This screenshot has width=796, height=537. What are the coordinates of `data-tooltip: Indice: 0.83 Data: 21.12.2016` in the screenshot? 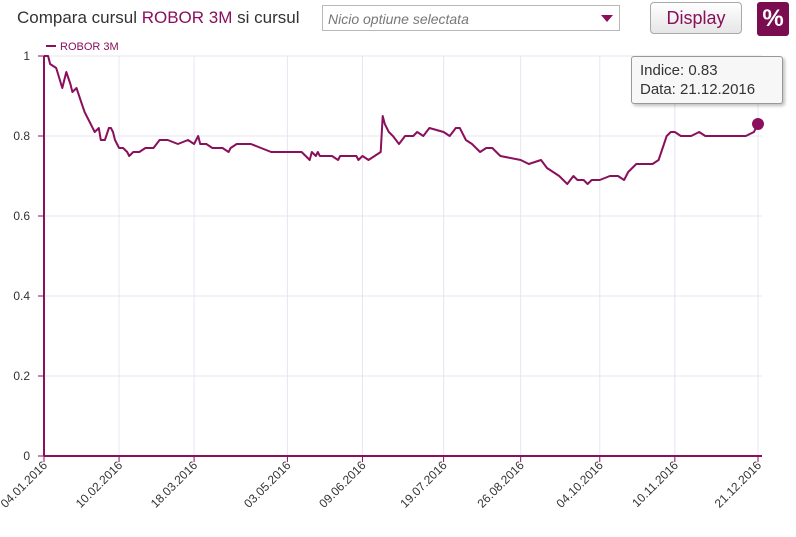 It's located at (707, 80).